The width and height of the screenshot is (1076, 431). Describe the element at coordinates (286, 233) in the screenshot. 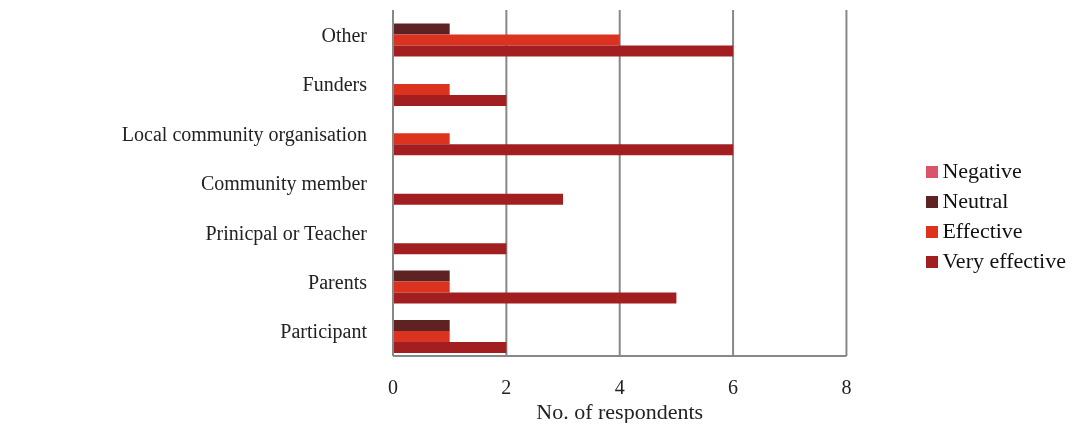

I see `y-tick-label: Prinicpal or Teacher` at that location.